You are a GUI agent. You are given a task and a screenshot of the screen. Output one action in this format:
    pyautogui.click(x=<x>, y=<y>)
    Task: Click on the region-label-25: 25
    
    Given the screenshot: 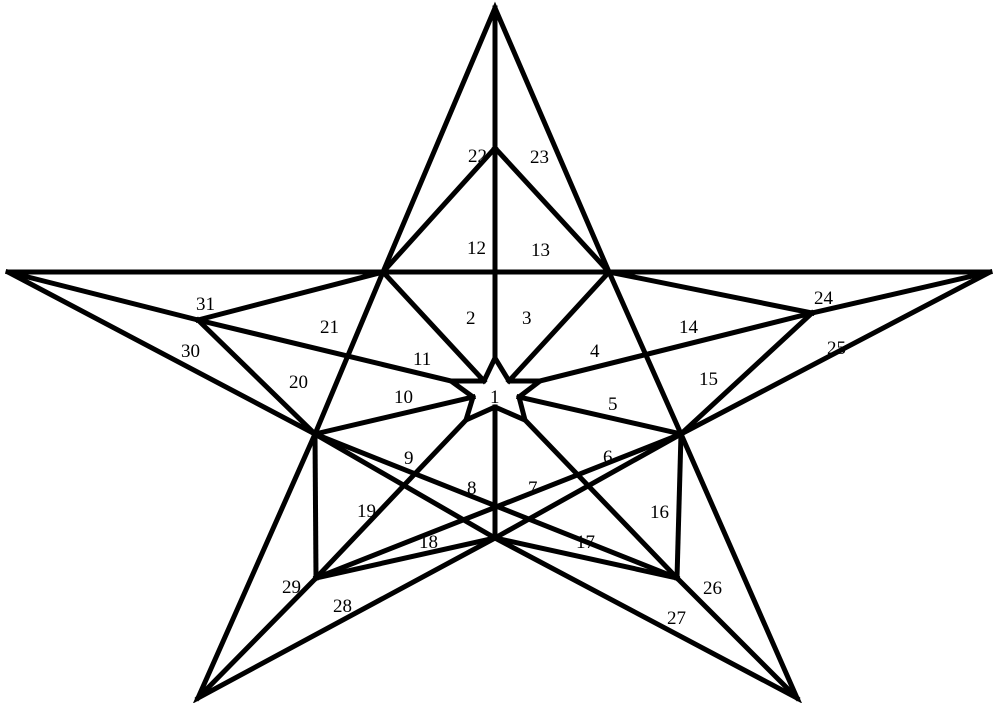 What is the action you would take?
    pyautogui.click(x=836, y=348)
    